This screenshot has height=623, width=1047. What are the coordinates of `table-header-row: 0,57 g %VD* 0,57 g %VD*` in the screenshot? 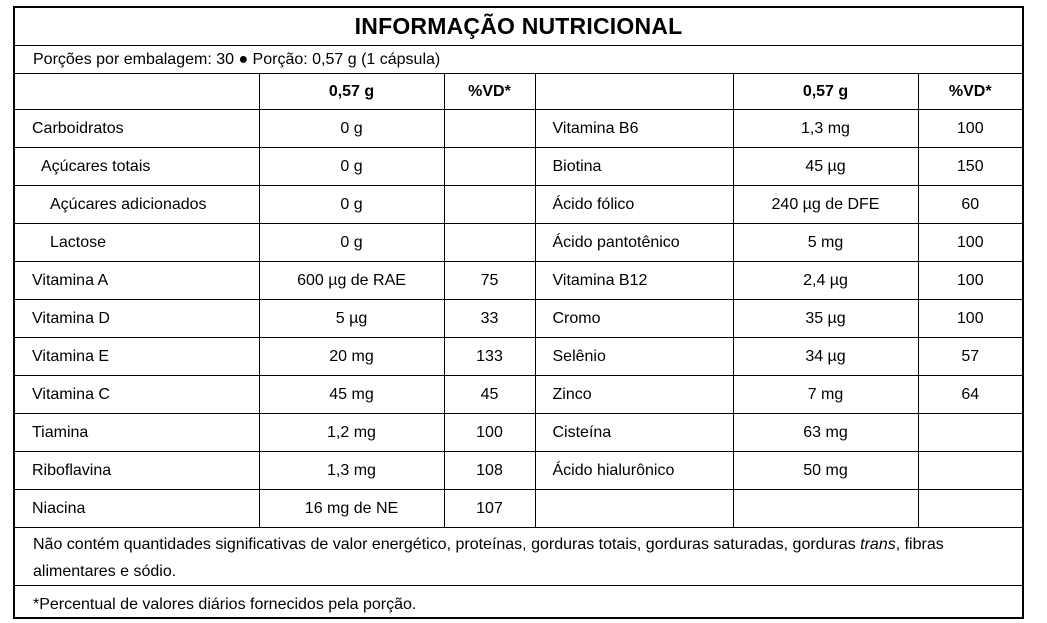 It's located at (518, 92).